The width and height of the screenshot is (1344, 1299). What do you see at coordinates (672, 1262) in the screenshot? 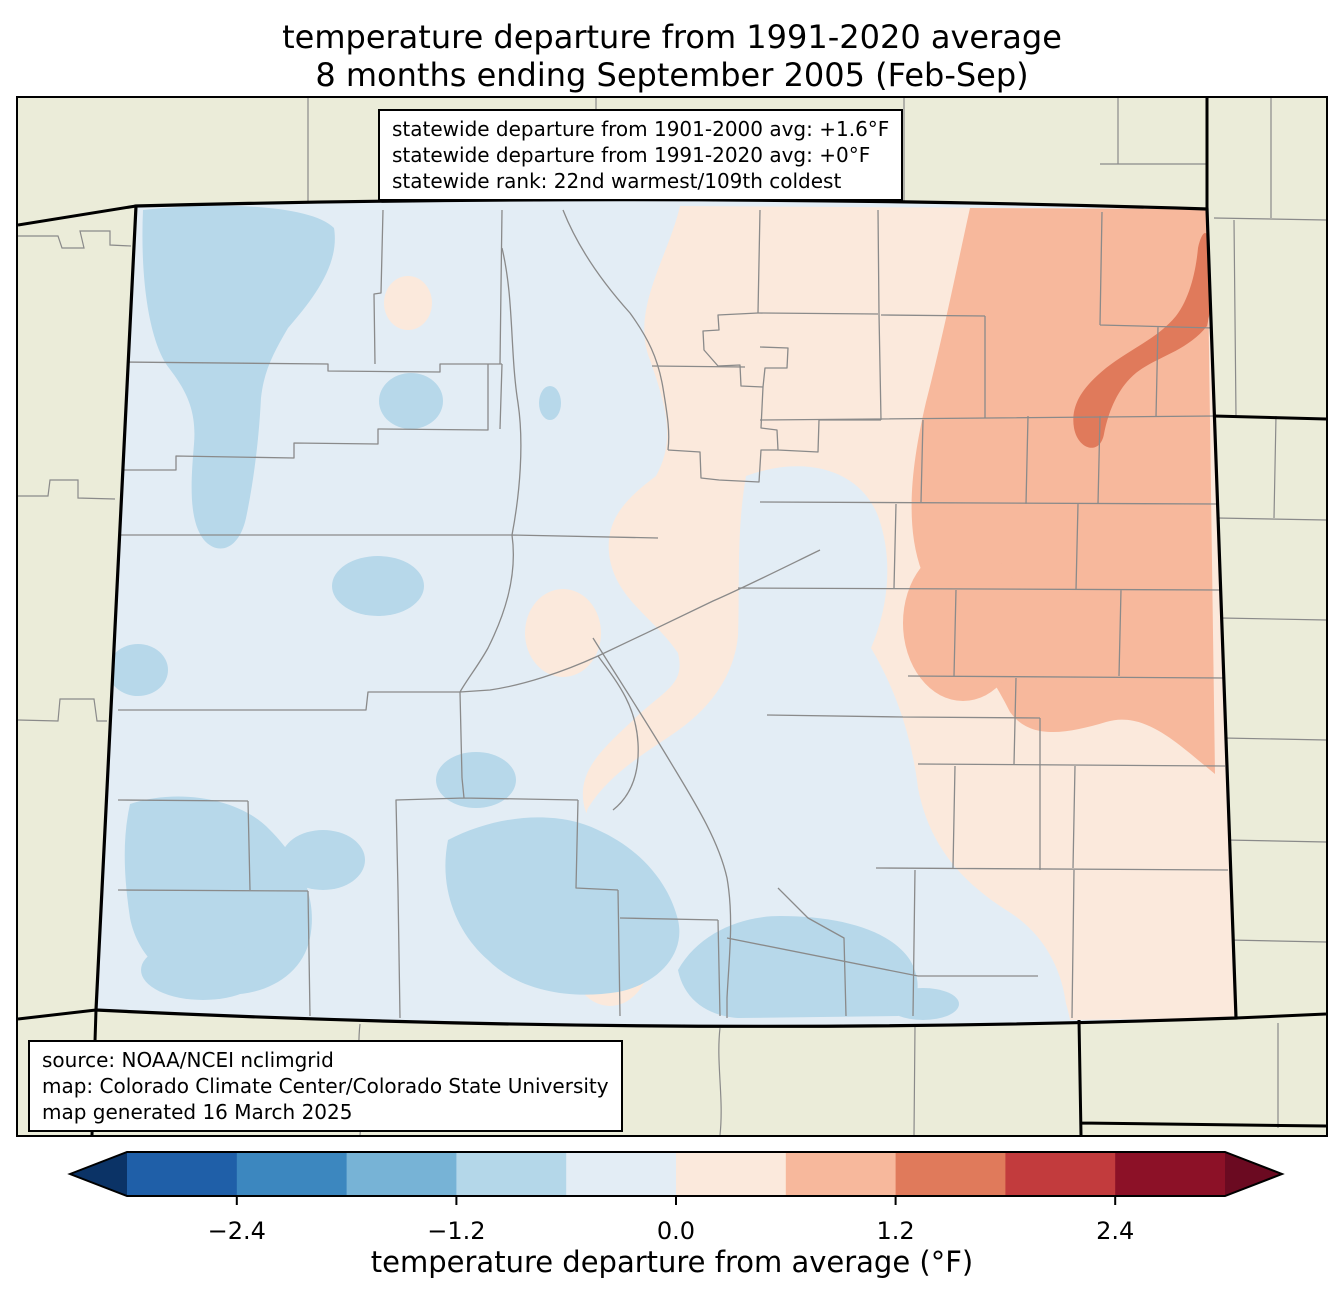
I see `colorbar-axis-label: temperature departure from average (°F)` at bounding box center [672, 1262].